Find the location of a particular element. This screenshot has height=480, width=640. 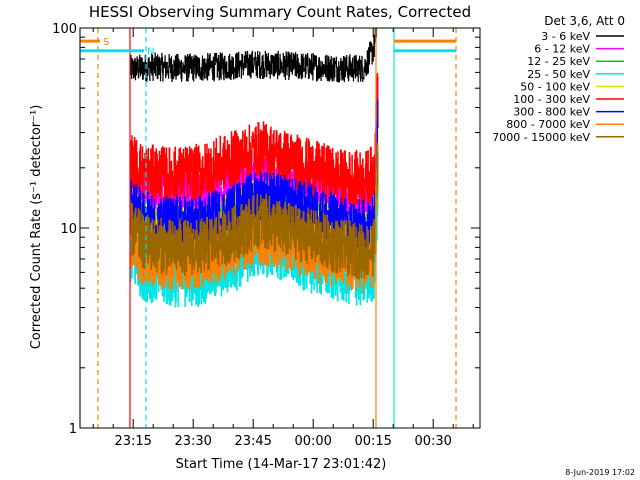

flag-label-s: S is located at coordinates (106, 42).